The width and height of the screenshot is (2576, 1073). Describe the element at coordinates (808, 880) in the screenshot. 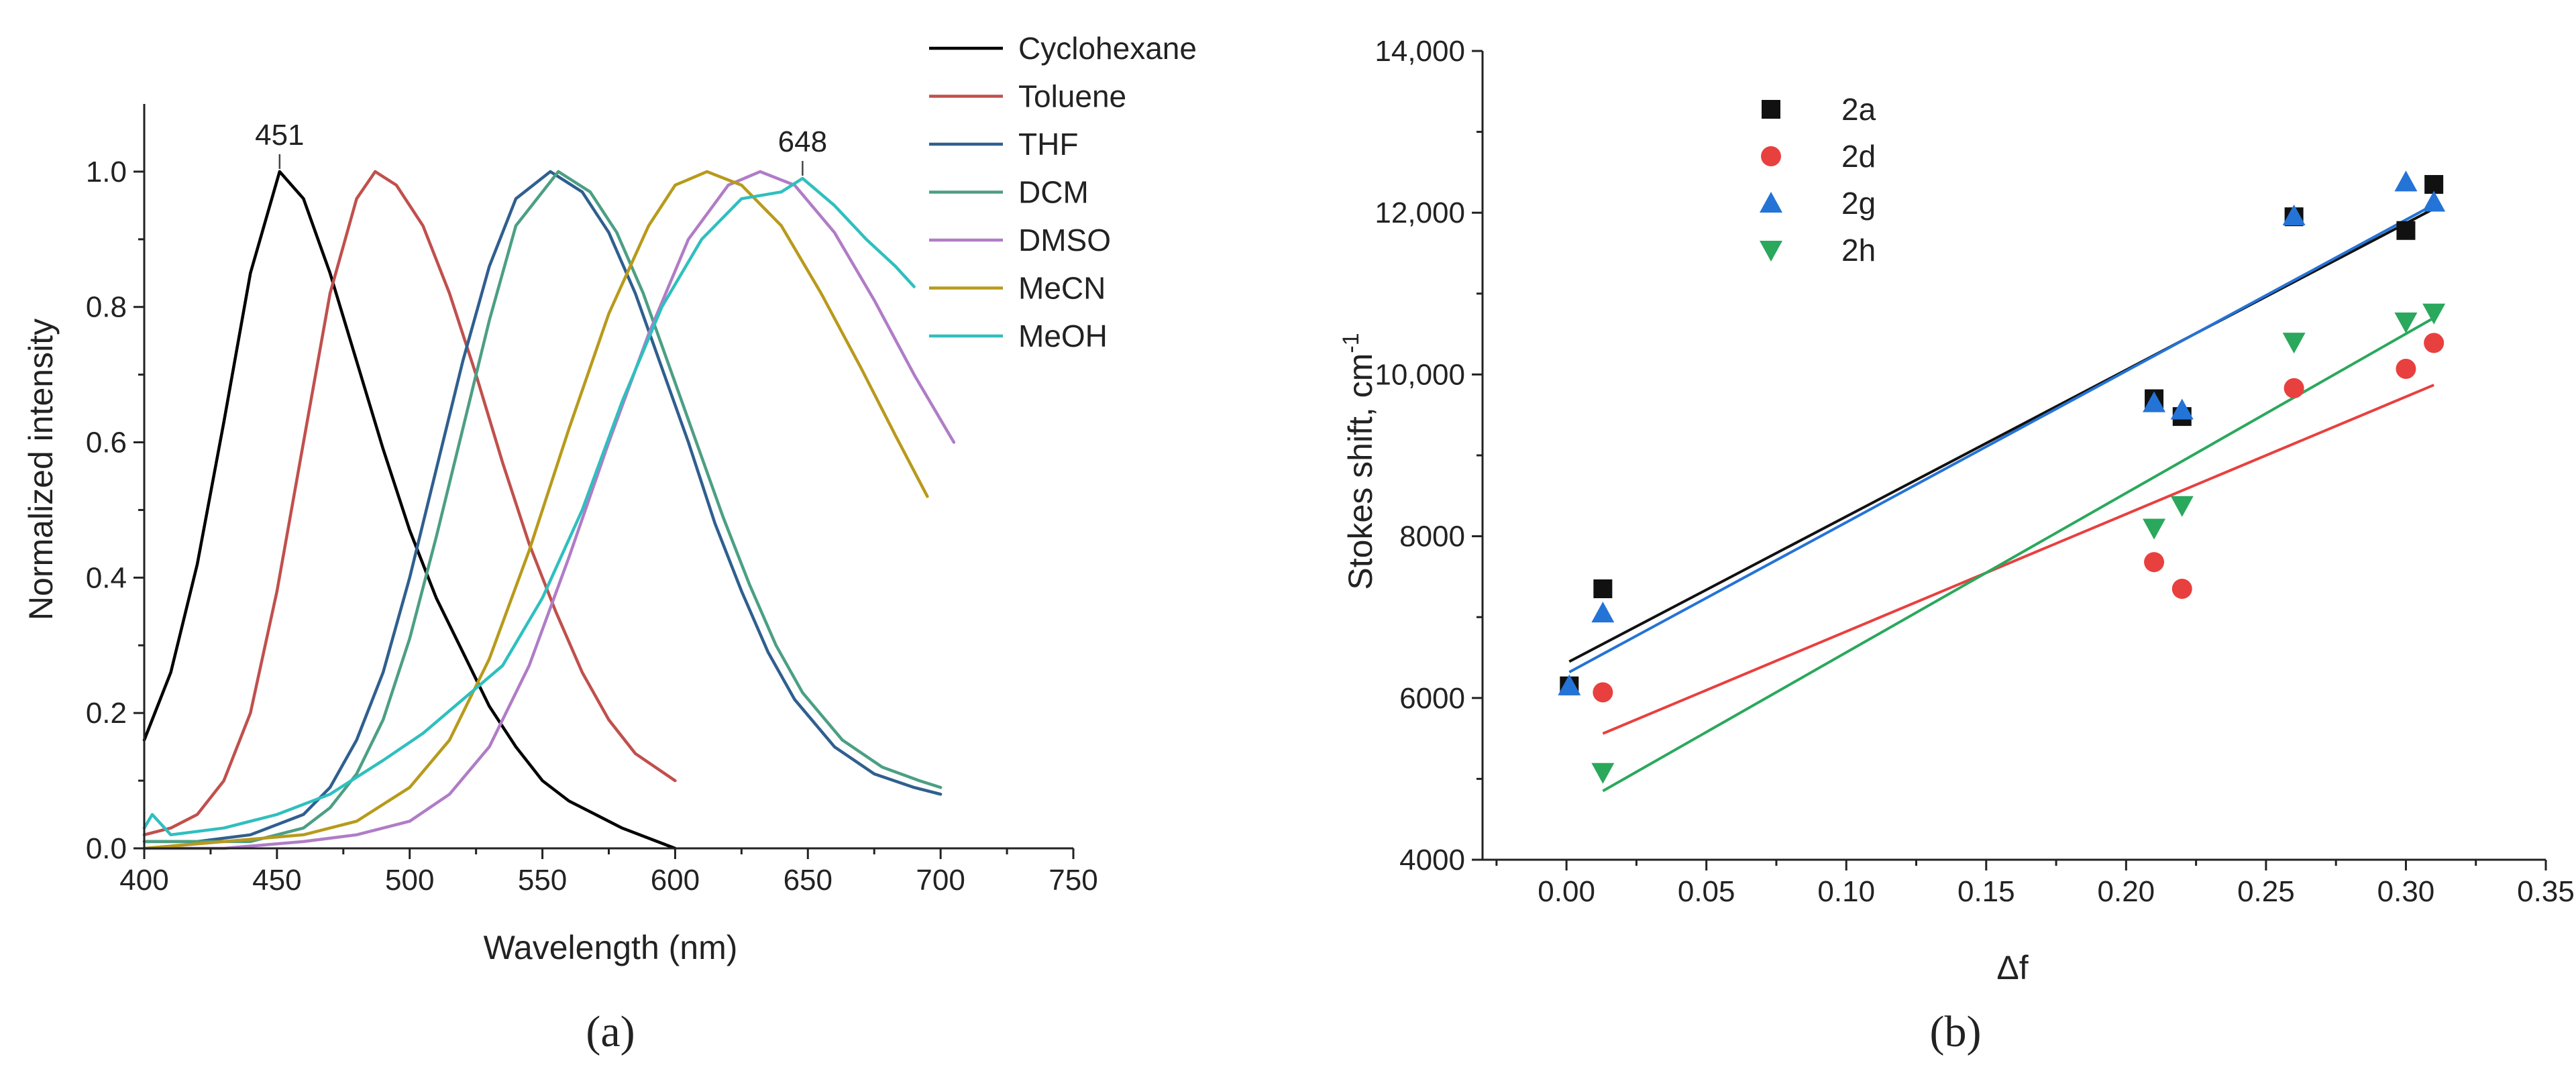

I see `x-tick-label: 650` at that location.